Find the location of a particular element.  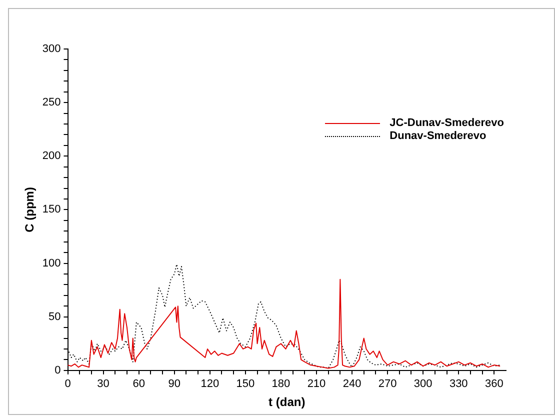

x-tick-label: 0 is located at coordinates (67, 384).